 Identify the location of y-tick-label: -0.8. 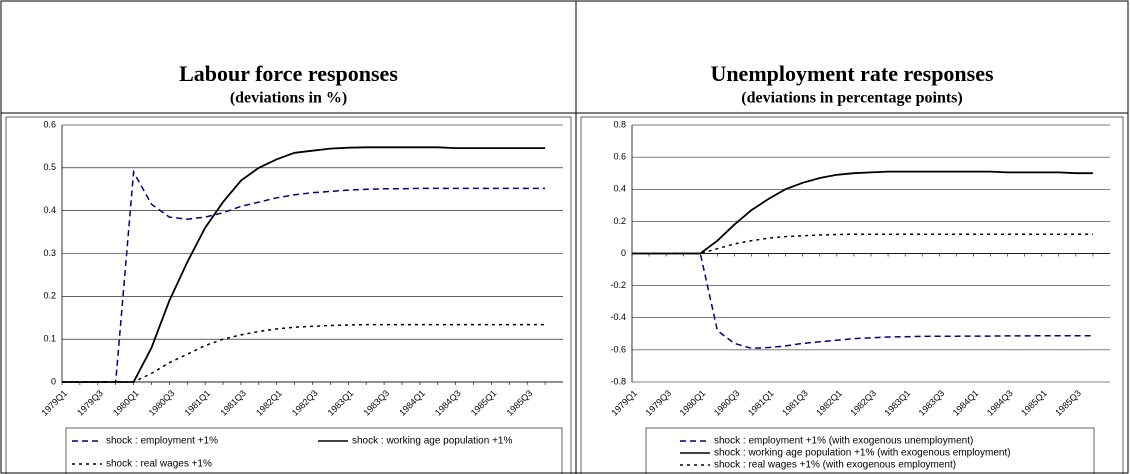
(618, 381).